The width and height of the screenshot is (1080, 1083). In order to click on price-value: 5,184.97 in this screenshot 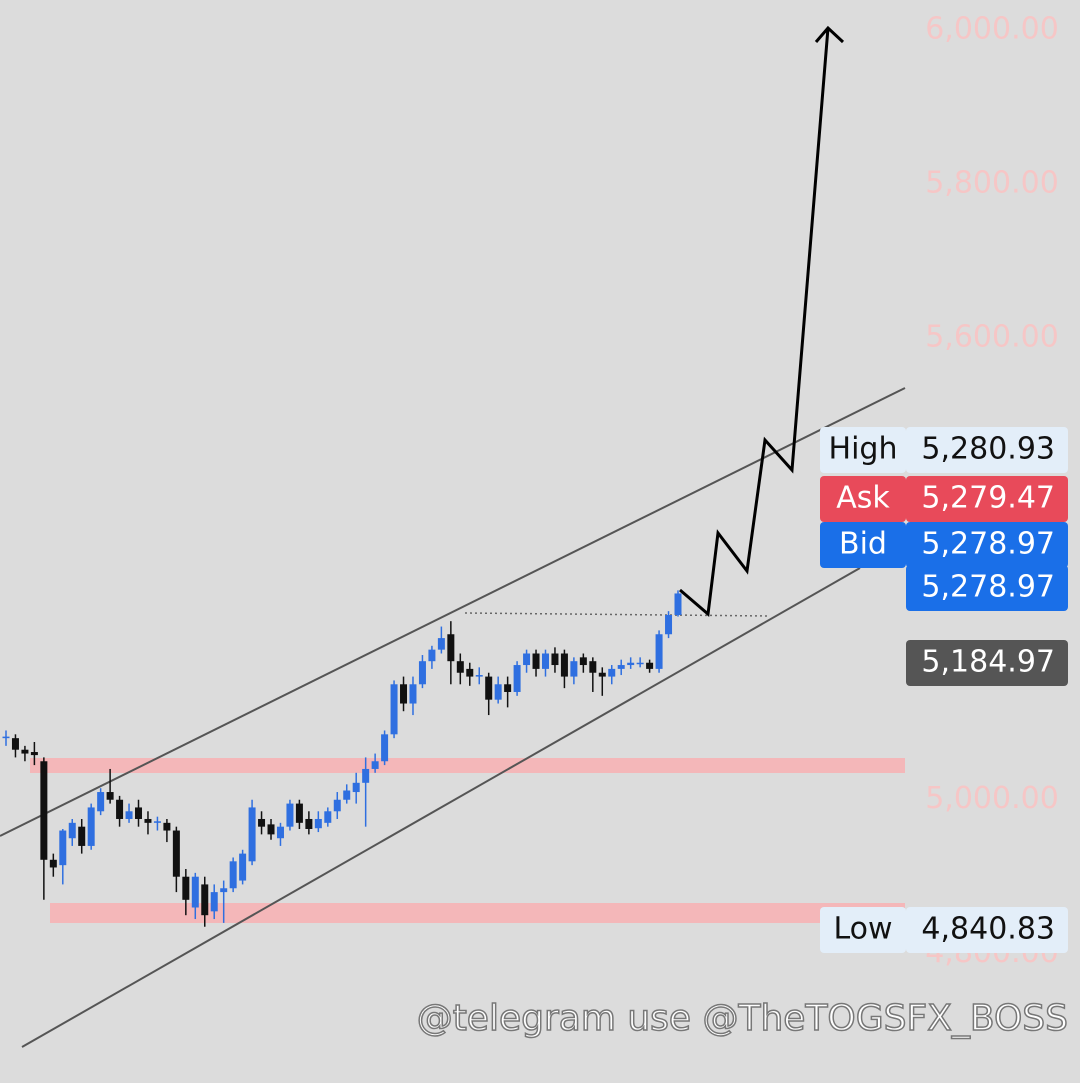, I will do `click(988, 662)`.